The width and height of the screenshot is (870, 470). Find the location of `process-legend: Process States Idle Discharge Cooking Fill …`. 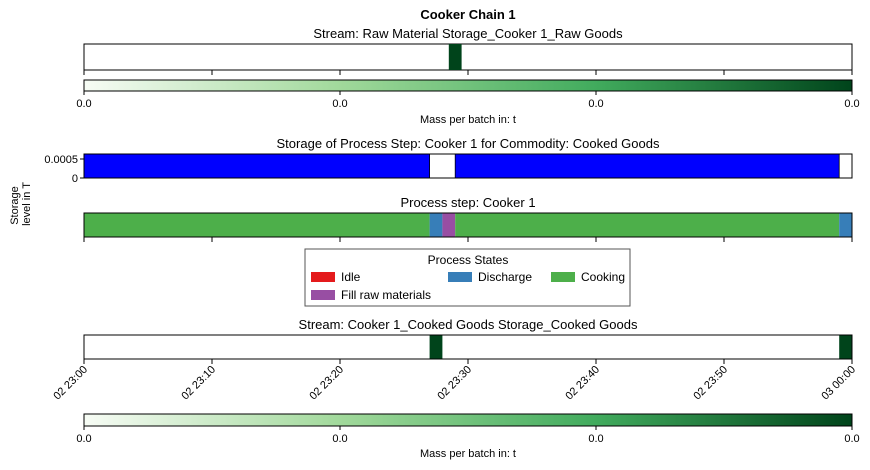

process-legend: Process States Idle Discharge Cooking Fill … is located at coordinates (467, 277).